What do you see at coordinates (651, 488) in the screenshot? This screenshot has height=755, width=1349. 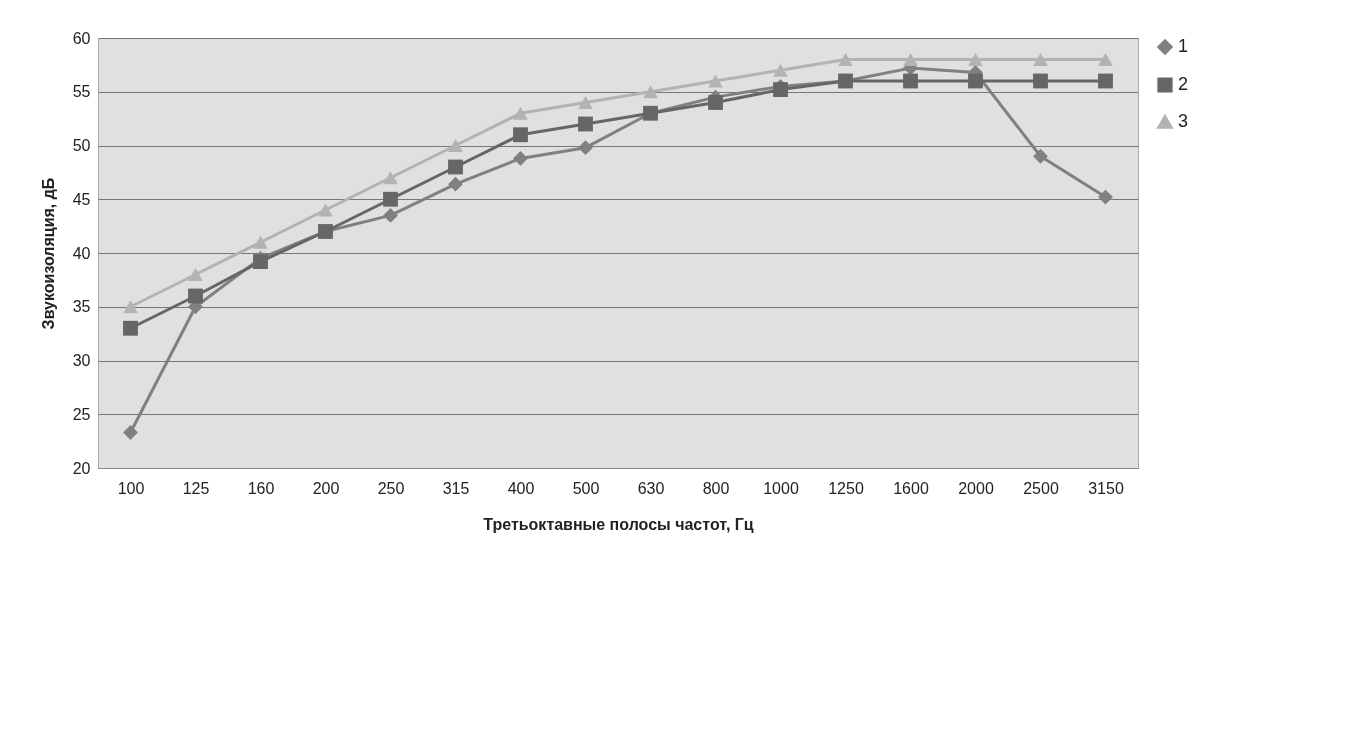 I see `x-tick-label: 630` at bounding box center [651, 488].